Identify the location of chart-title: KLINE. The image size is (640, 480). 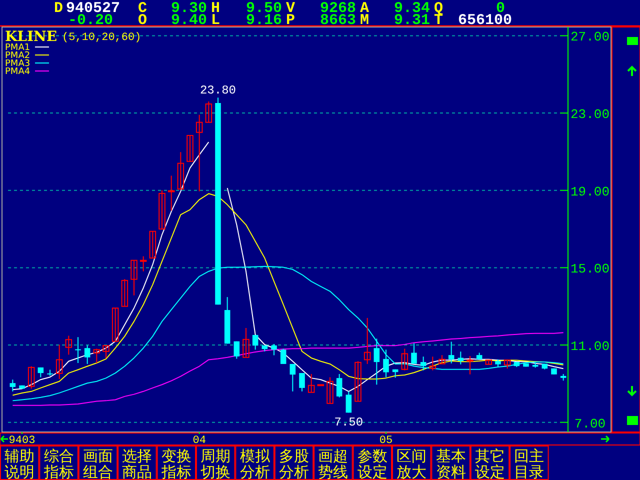
(31, 37).